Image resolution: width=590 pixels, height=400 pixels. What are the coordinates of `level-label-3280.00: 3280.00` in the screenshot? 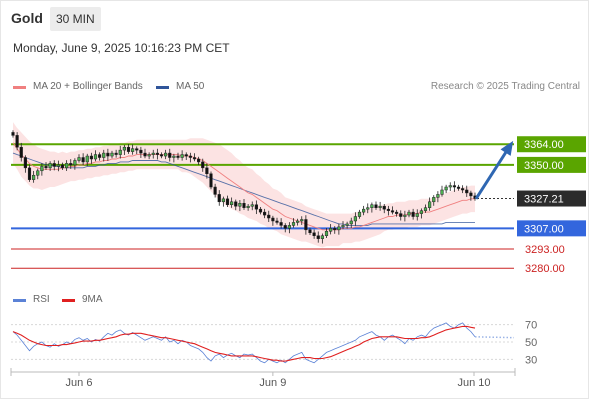 It's located at (545, 269).